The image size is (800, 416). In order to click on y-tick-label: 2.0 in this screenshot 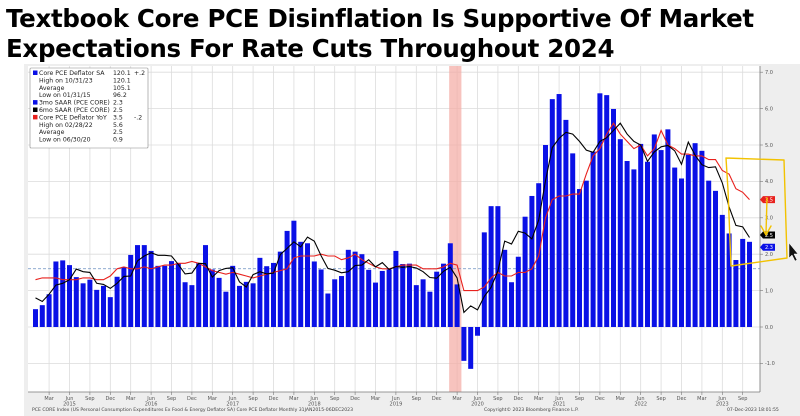, I will do `click(769, 255)`.